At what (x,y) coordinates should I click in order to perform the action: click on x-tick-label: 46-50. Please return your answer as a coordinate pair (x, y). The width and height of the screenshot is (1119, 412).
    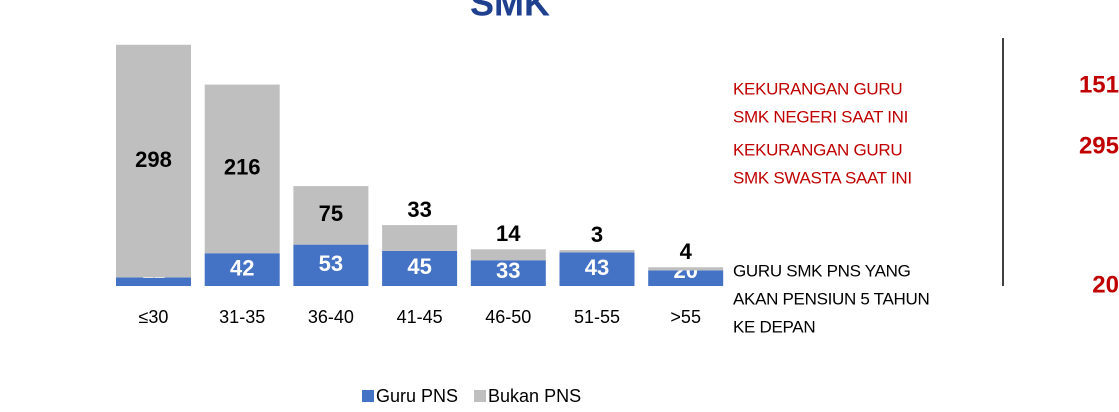
    Looking at the image, I should click on (508, 317).